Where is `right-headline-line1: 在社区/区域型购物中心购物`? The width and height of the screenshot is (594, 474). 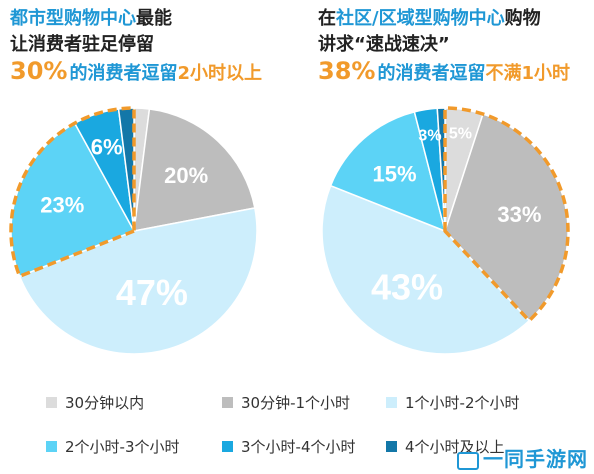
right-headline-line1: 在社区/区域型购物中心购物 is located at coordinates (444, 19).